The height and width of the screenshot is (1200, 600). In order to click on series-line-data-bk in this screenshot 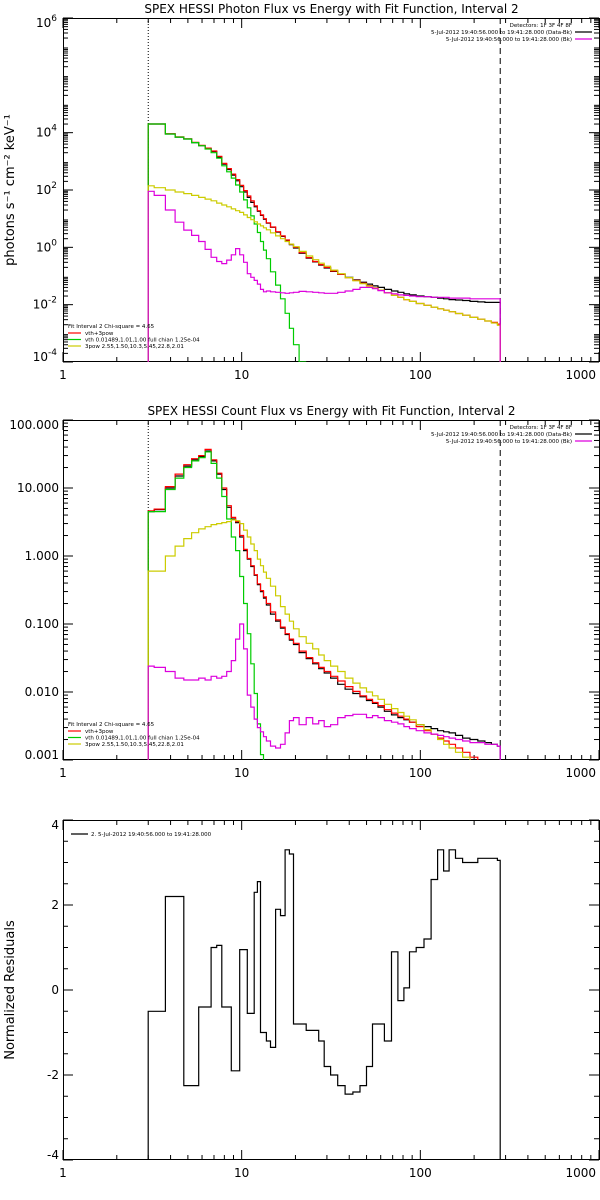, I will do `click(324, 242)`.